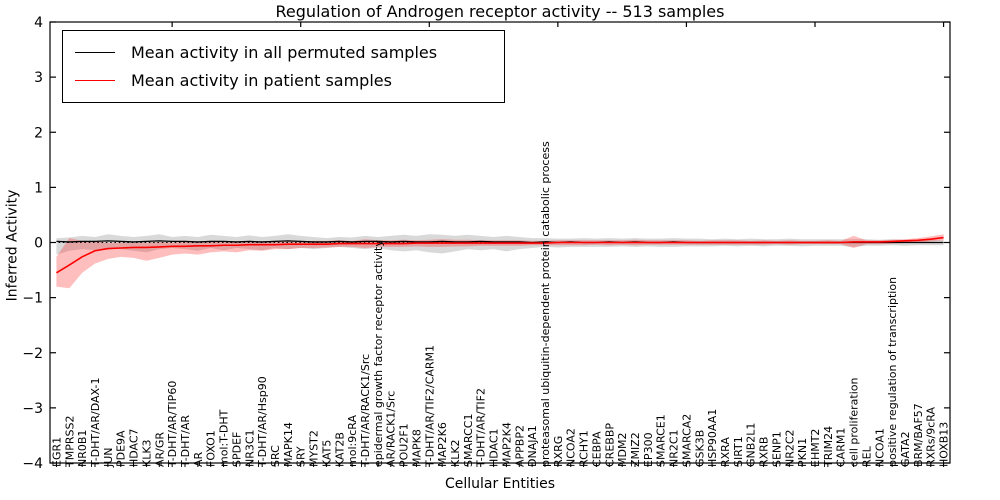  What do you see at coordinates (12, 245) in the screenshot?
I see `y-axis-label: Inferred Activity` at bounding box center [12, 245].